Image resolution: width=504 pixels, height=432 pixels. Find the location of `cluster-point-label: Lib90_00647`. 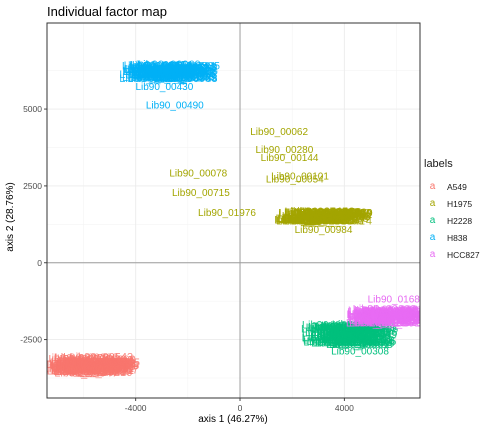

cluster-point-label: Lib90_00647 is located at coordinates (86, 373).